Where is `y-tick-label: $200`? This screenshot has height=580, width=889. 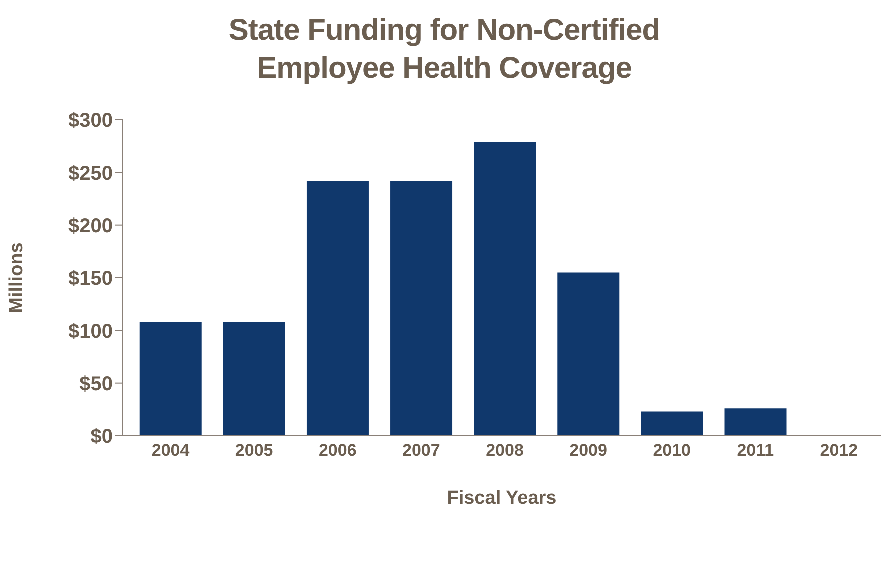
y-tick-label: $200 is located at coordinates (90, 226).